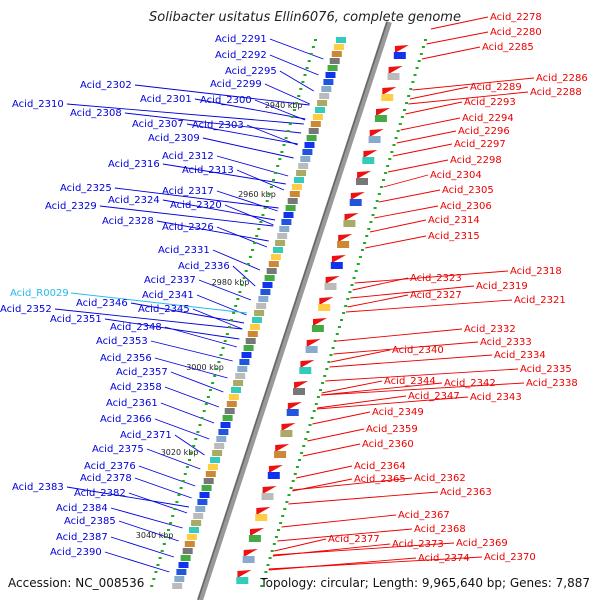  Describe the element at coordinates (488, 118) in the screenshot. I see `right-gene-label: Acid_2294` at that location.